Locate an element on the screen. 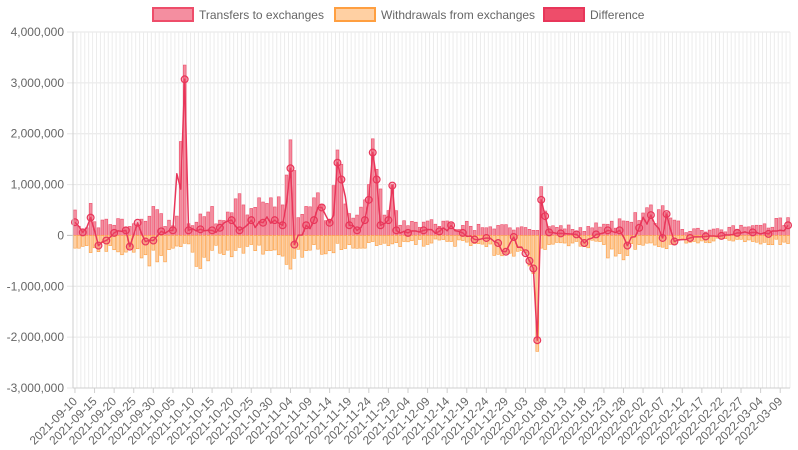 The height and width of the screenshot is (450, 798). legend-item-withdrawals: Withdrawals from exchanges is located at coordinates (434, 14).